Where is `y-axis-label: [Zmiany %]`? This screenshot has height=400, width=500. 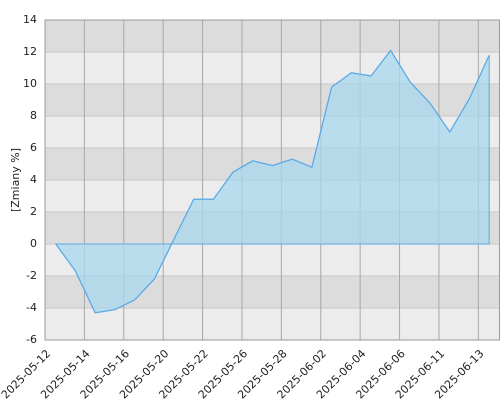 y-axis-label: [Zmiany %] is located at coordinates (15, 180).